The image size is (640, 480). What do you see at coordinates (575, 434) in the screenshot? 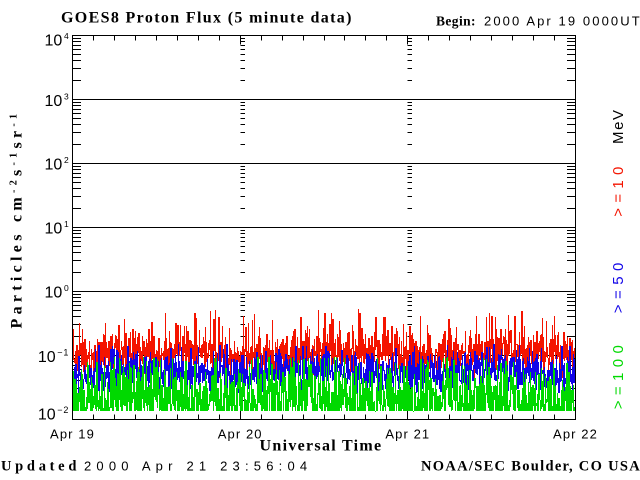
I see `svg-text: Apr 22` at bounding box center [575, 434].